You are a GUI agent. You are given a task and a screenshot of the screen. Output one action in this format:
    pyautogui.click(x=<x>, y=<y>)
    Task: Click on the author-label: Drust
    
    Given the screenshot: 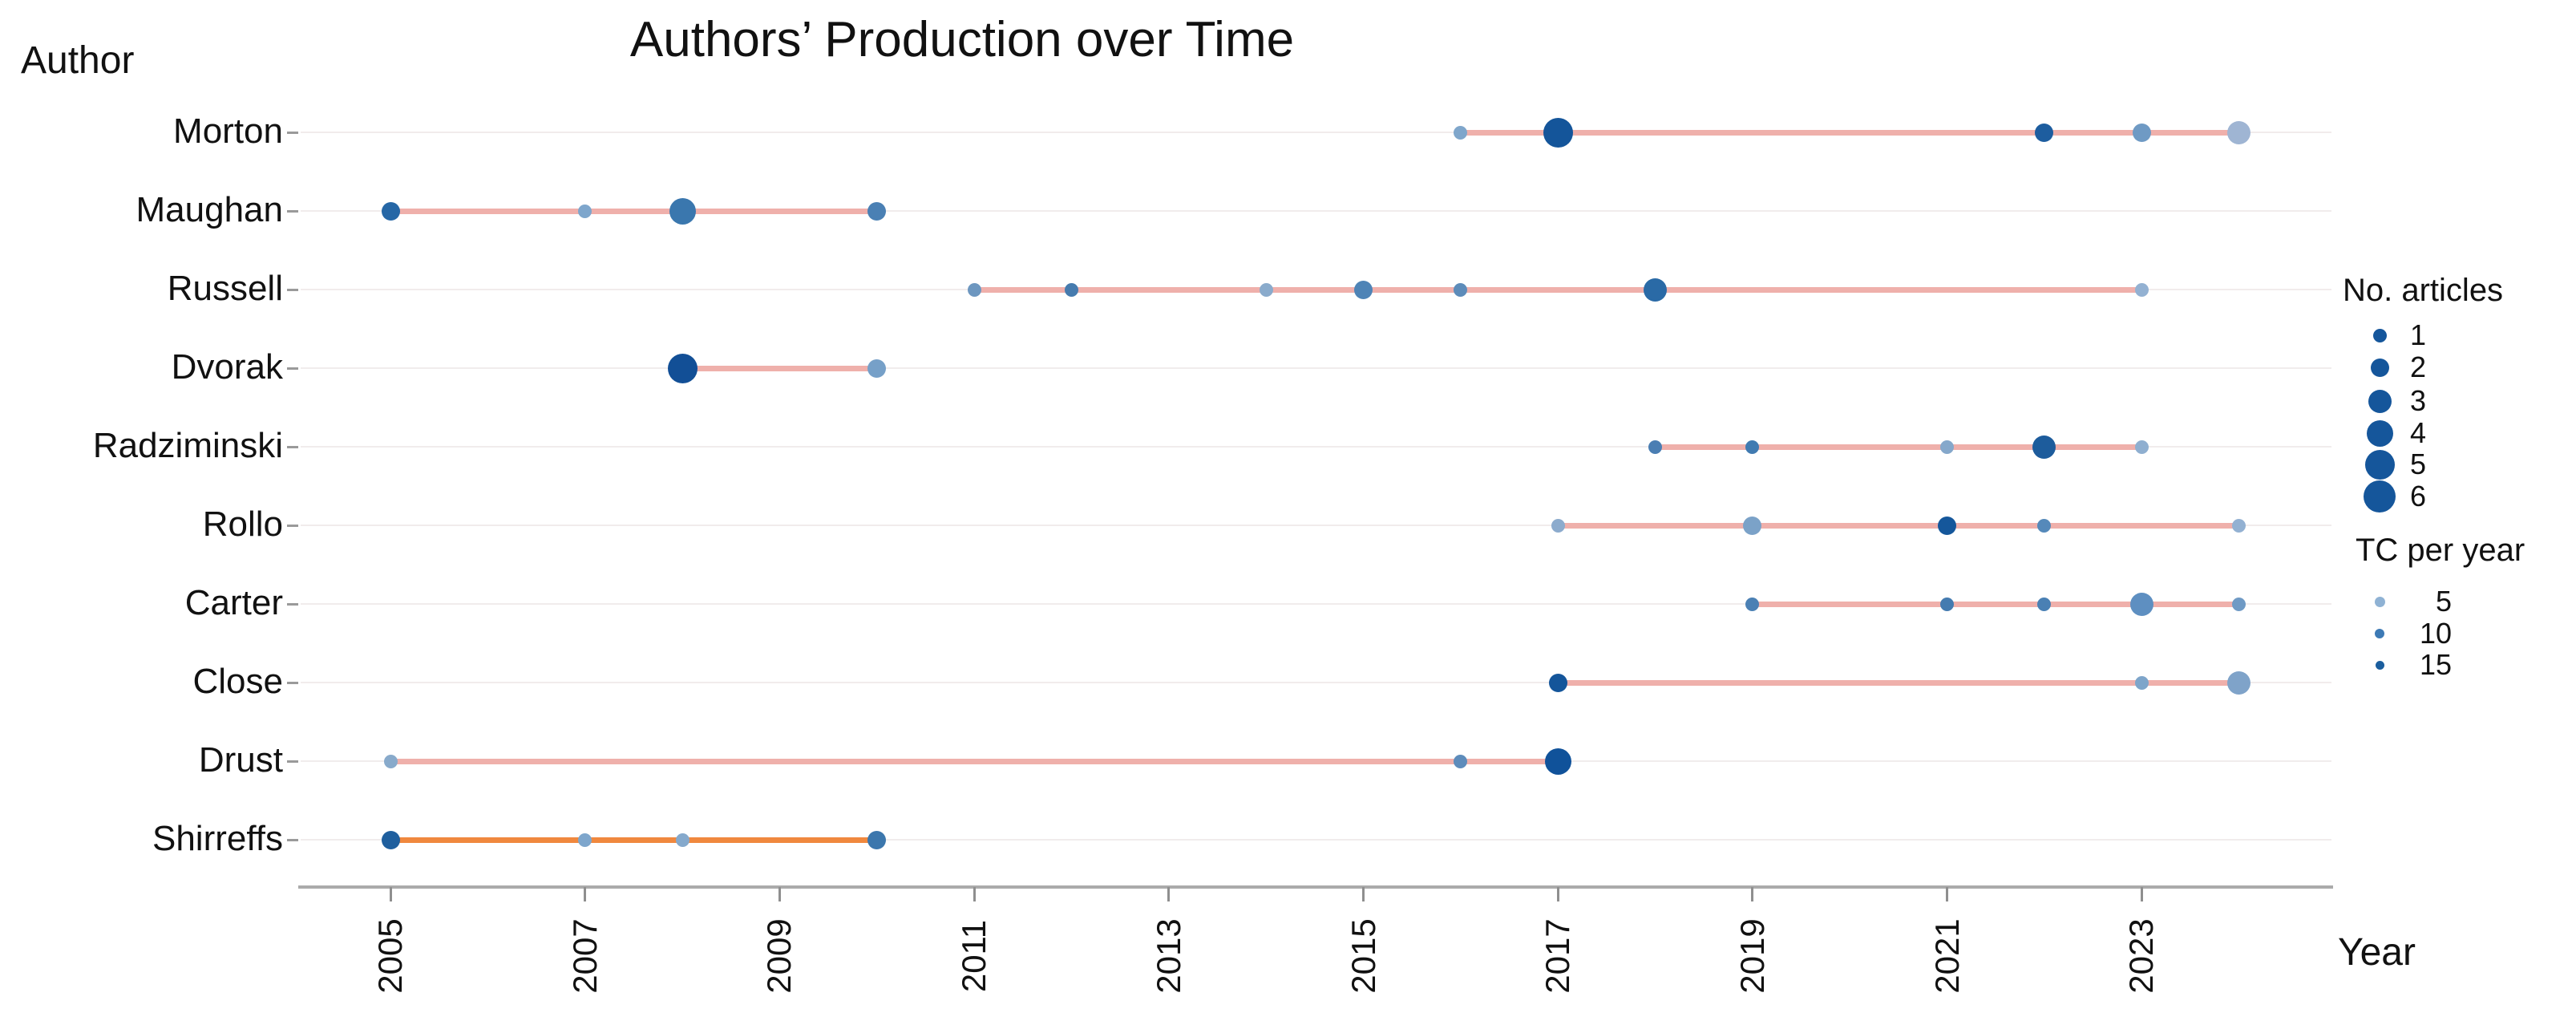 What is the action you would take?
    pyautogui.click(x=240, y=760)
    